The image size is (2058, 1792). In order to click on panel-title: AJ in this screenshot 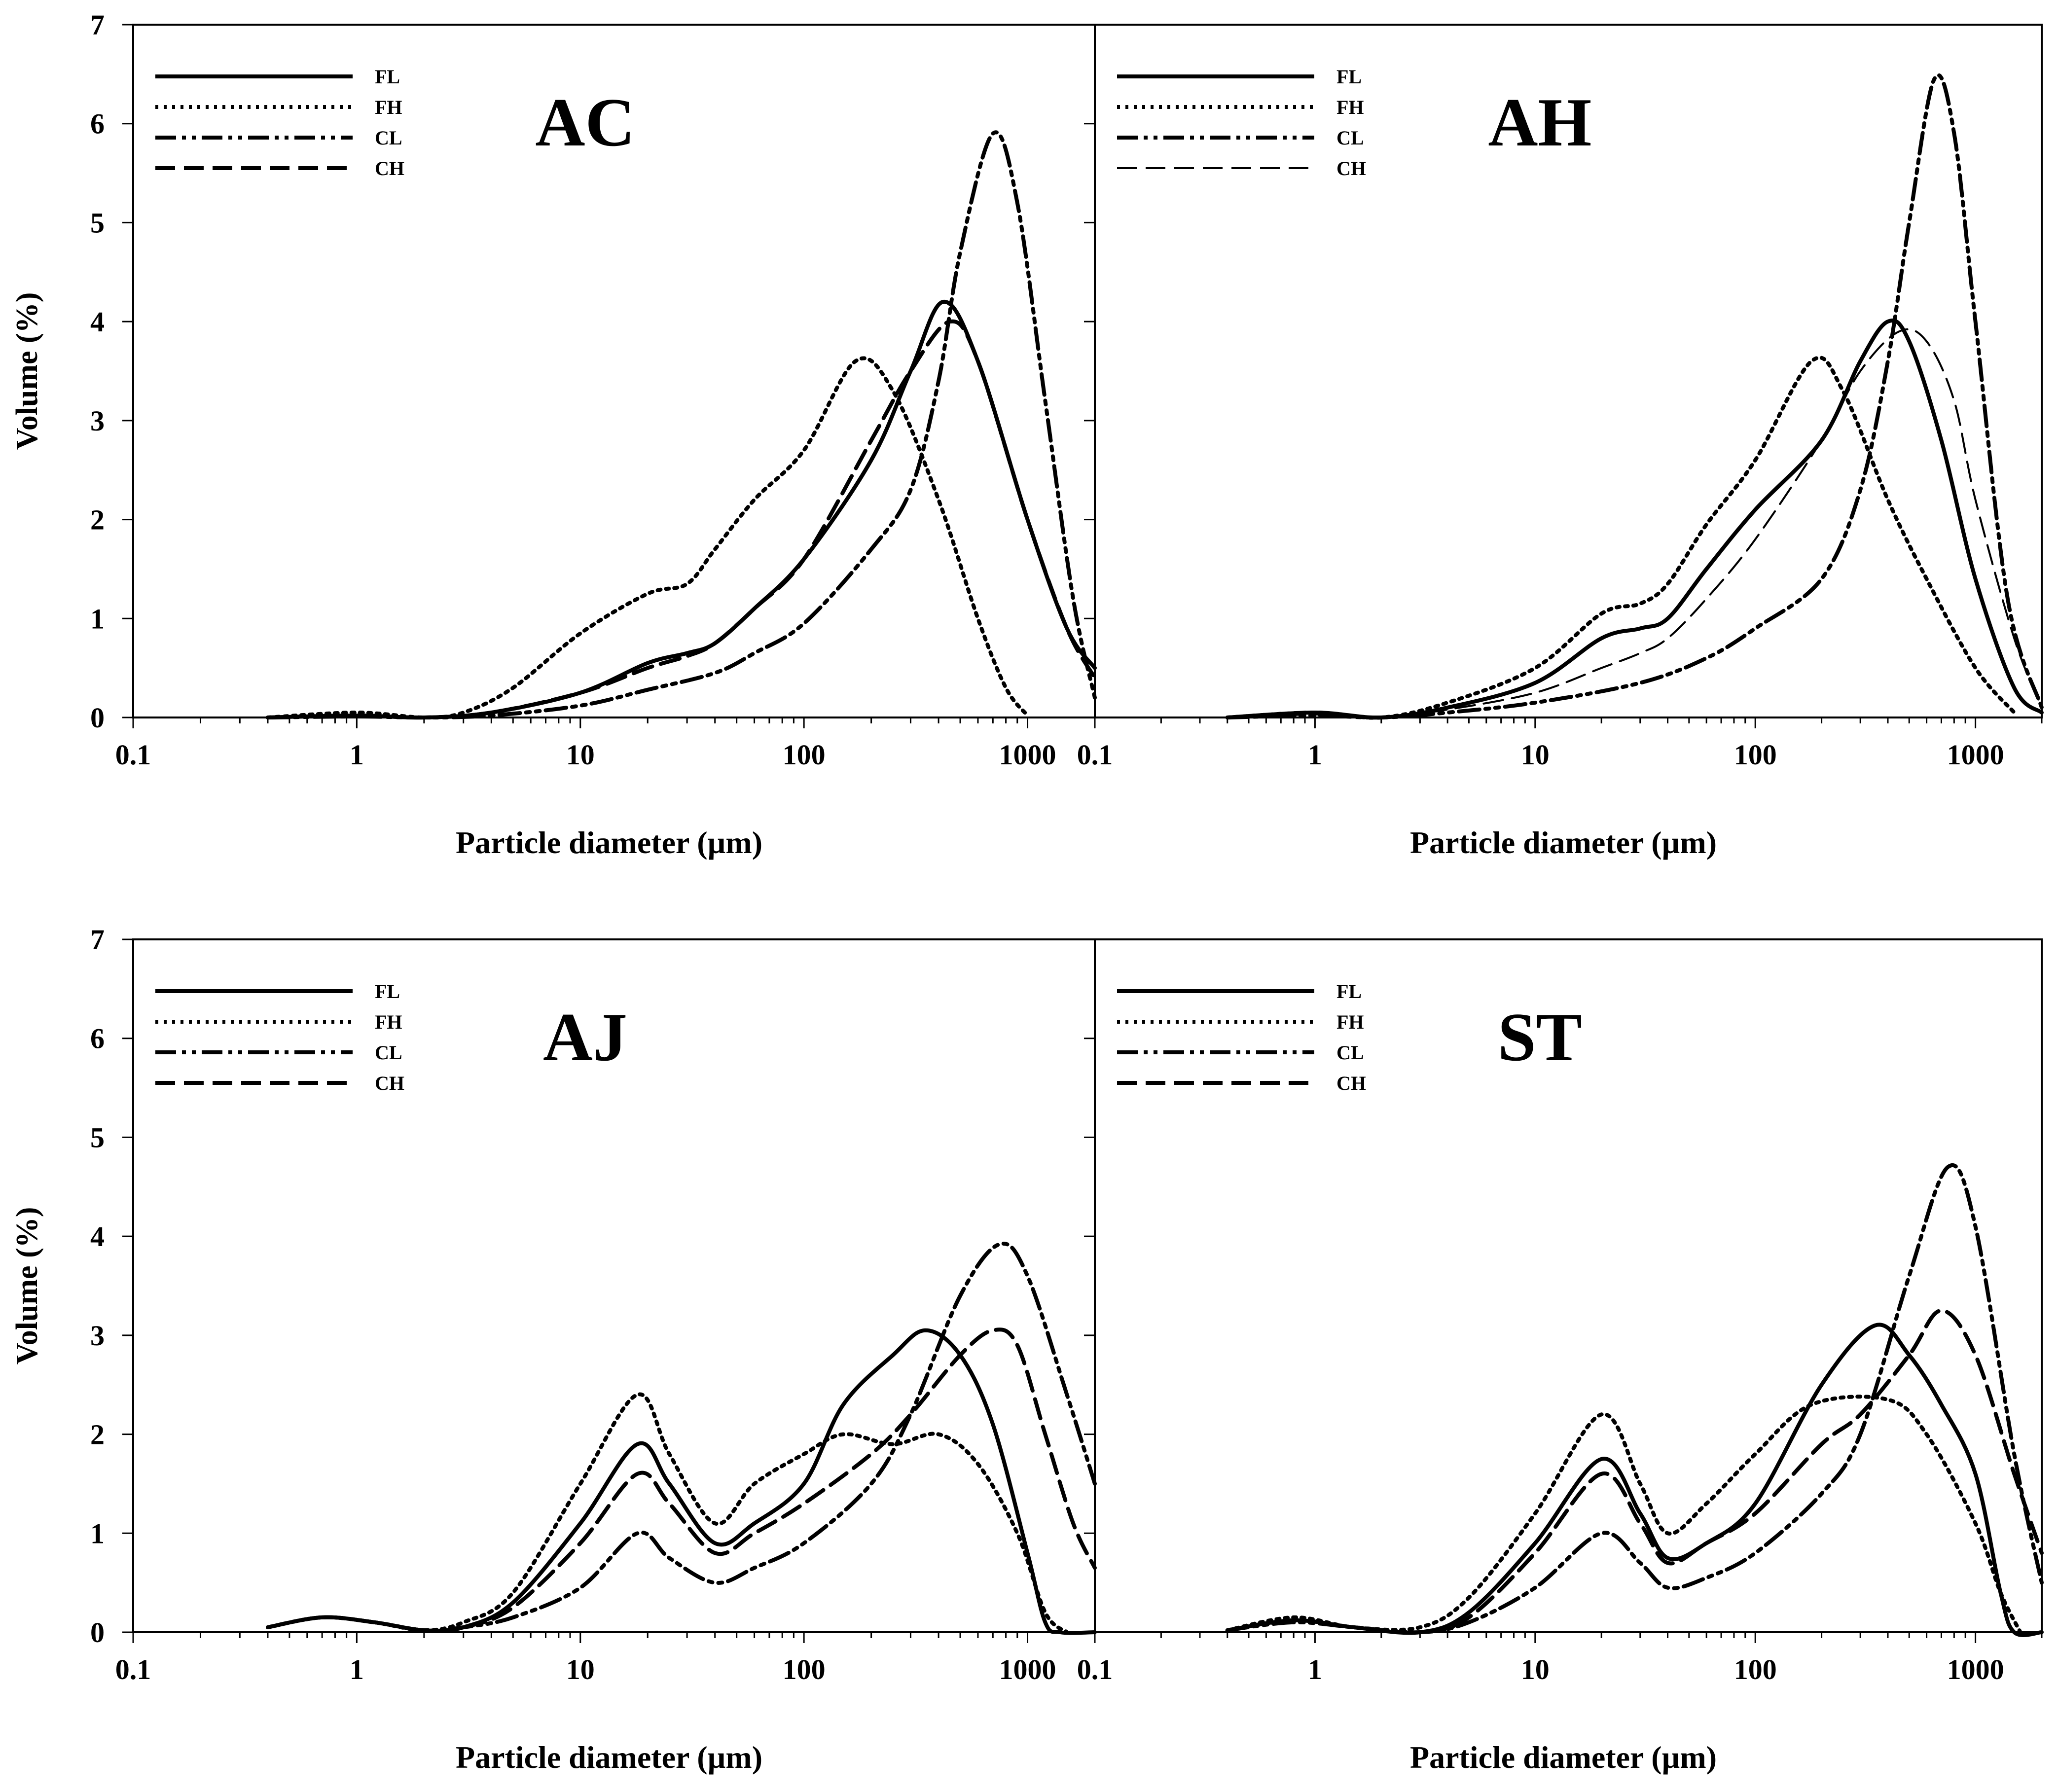, I will do `click(585, 1037)`.